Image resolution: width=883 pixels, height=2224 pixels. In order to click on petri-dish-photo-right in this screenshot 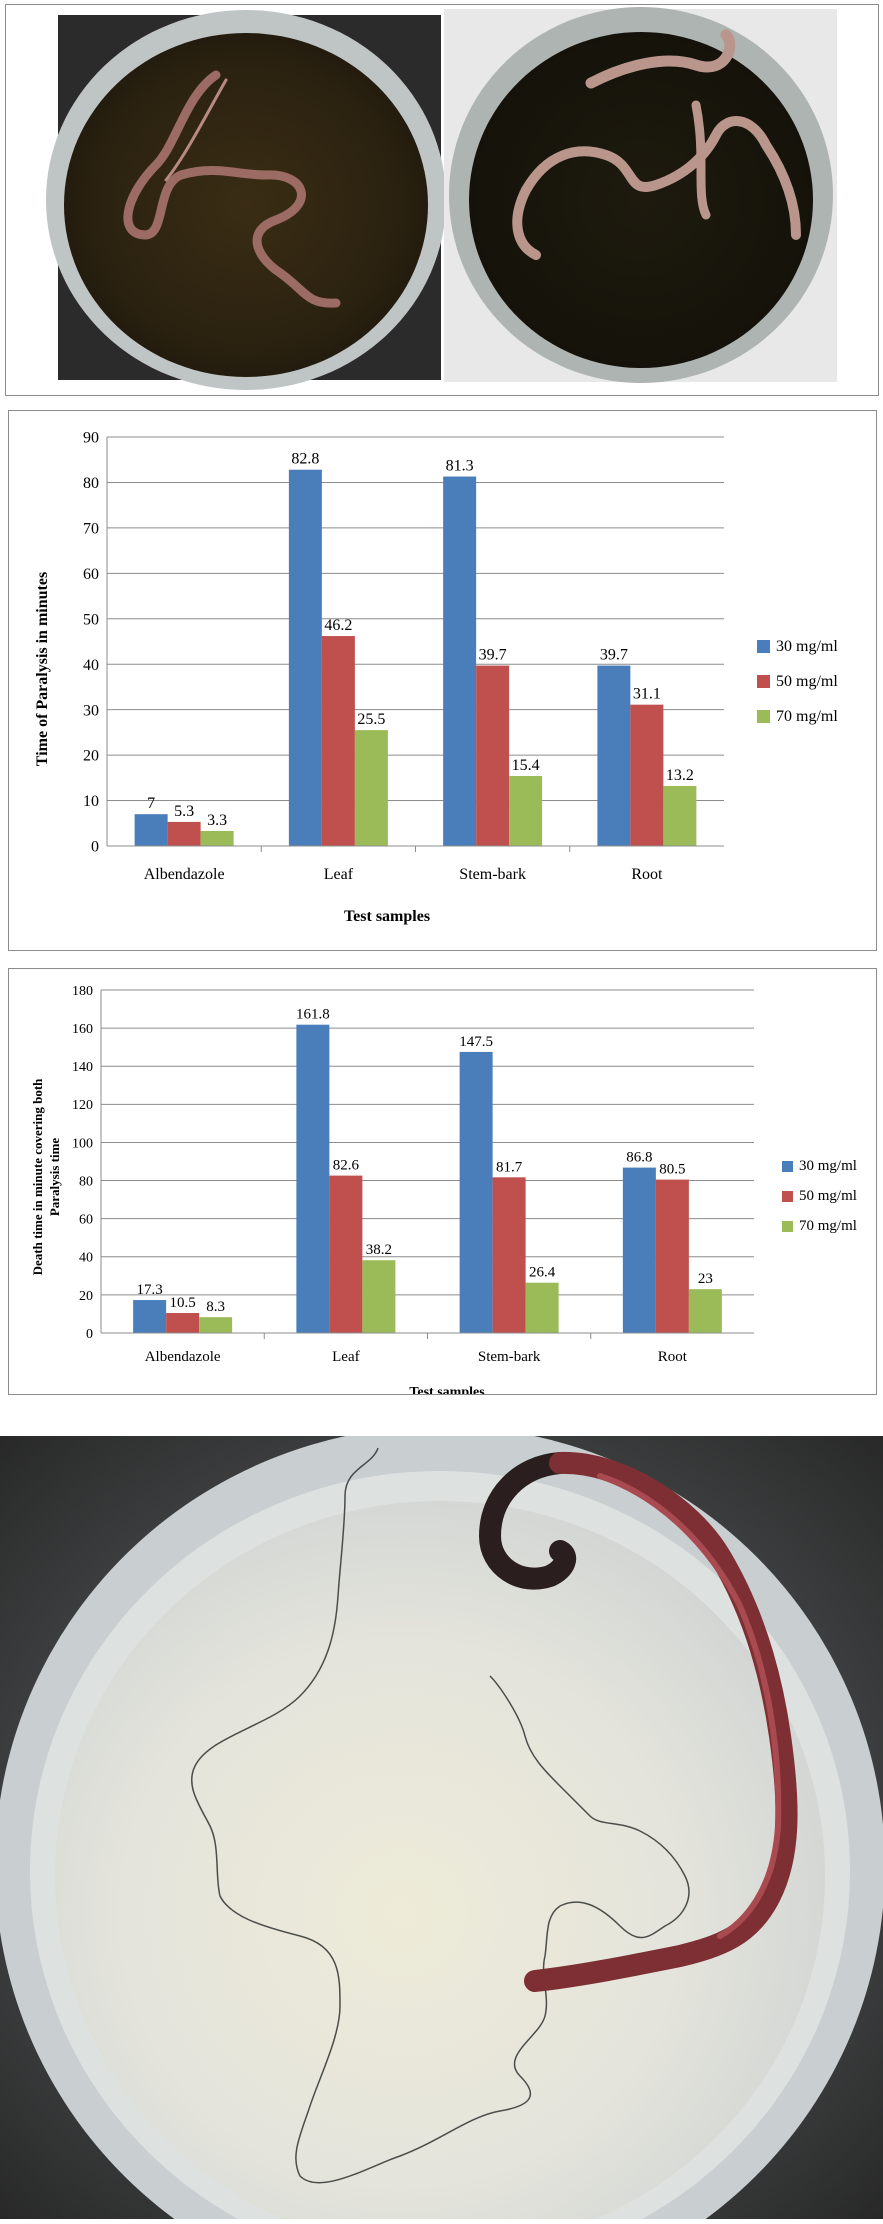, I will do `click(640, 195)`.